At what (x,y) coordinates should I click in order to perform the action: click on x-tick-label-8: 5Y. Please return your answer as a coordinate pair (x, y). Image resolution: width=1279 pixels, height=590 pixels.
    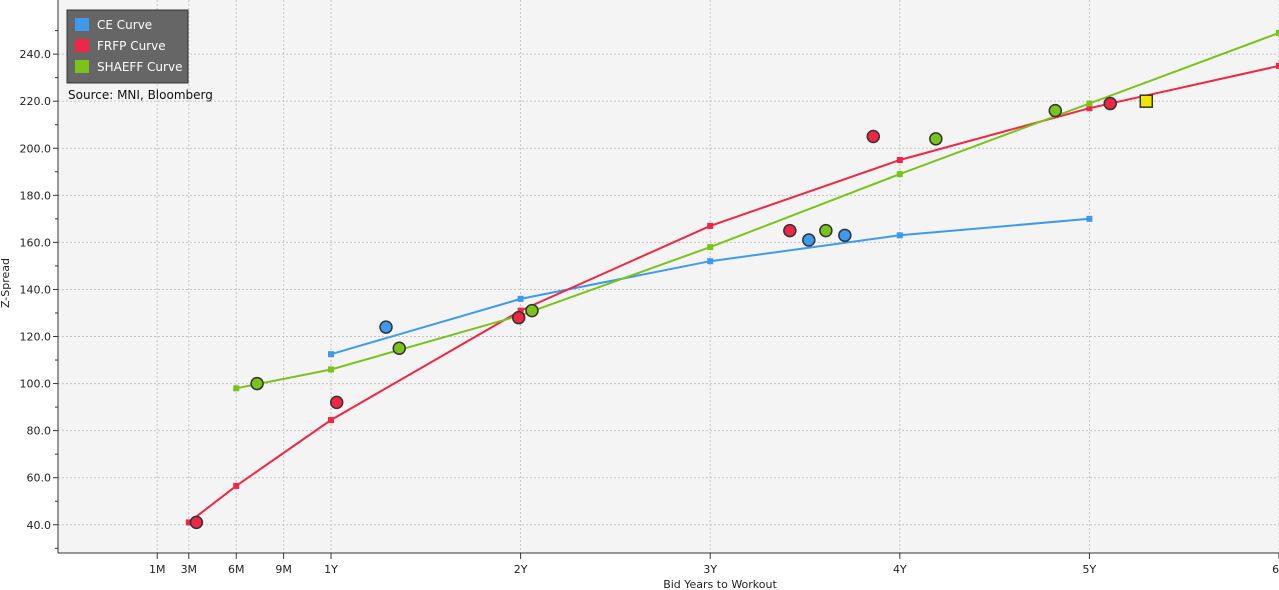
    Looking at the image, I should click on (1090, 569).